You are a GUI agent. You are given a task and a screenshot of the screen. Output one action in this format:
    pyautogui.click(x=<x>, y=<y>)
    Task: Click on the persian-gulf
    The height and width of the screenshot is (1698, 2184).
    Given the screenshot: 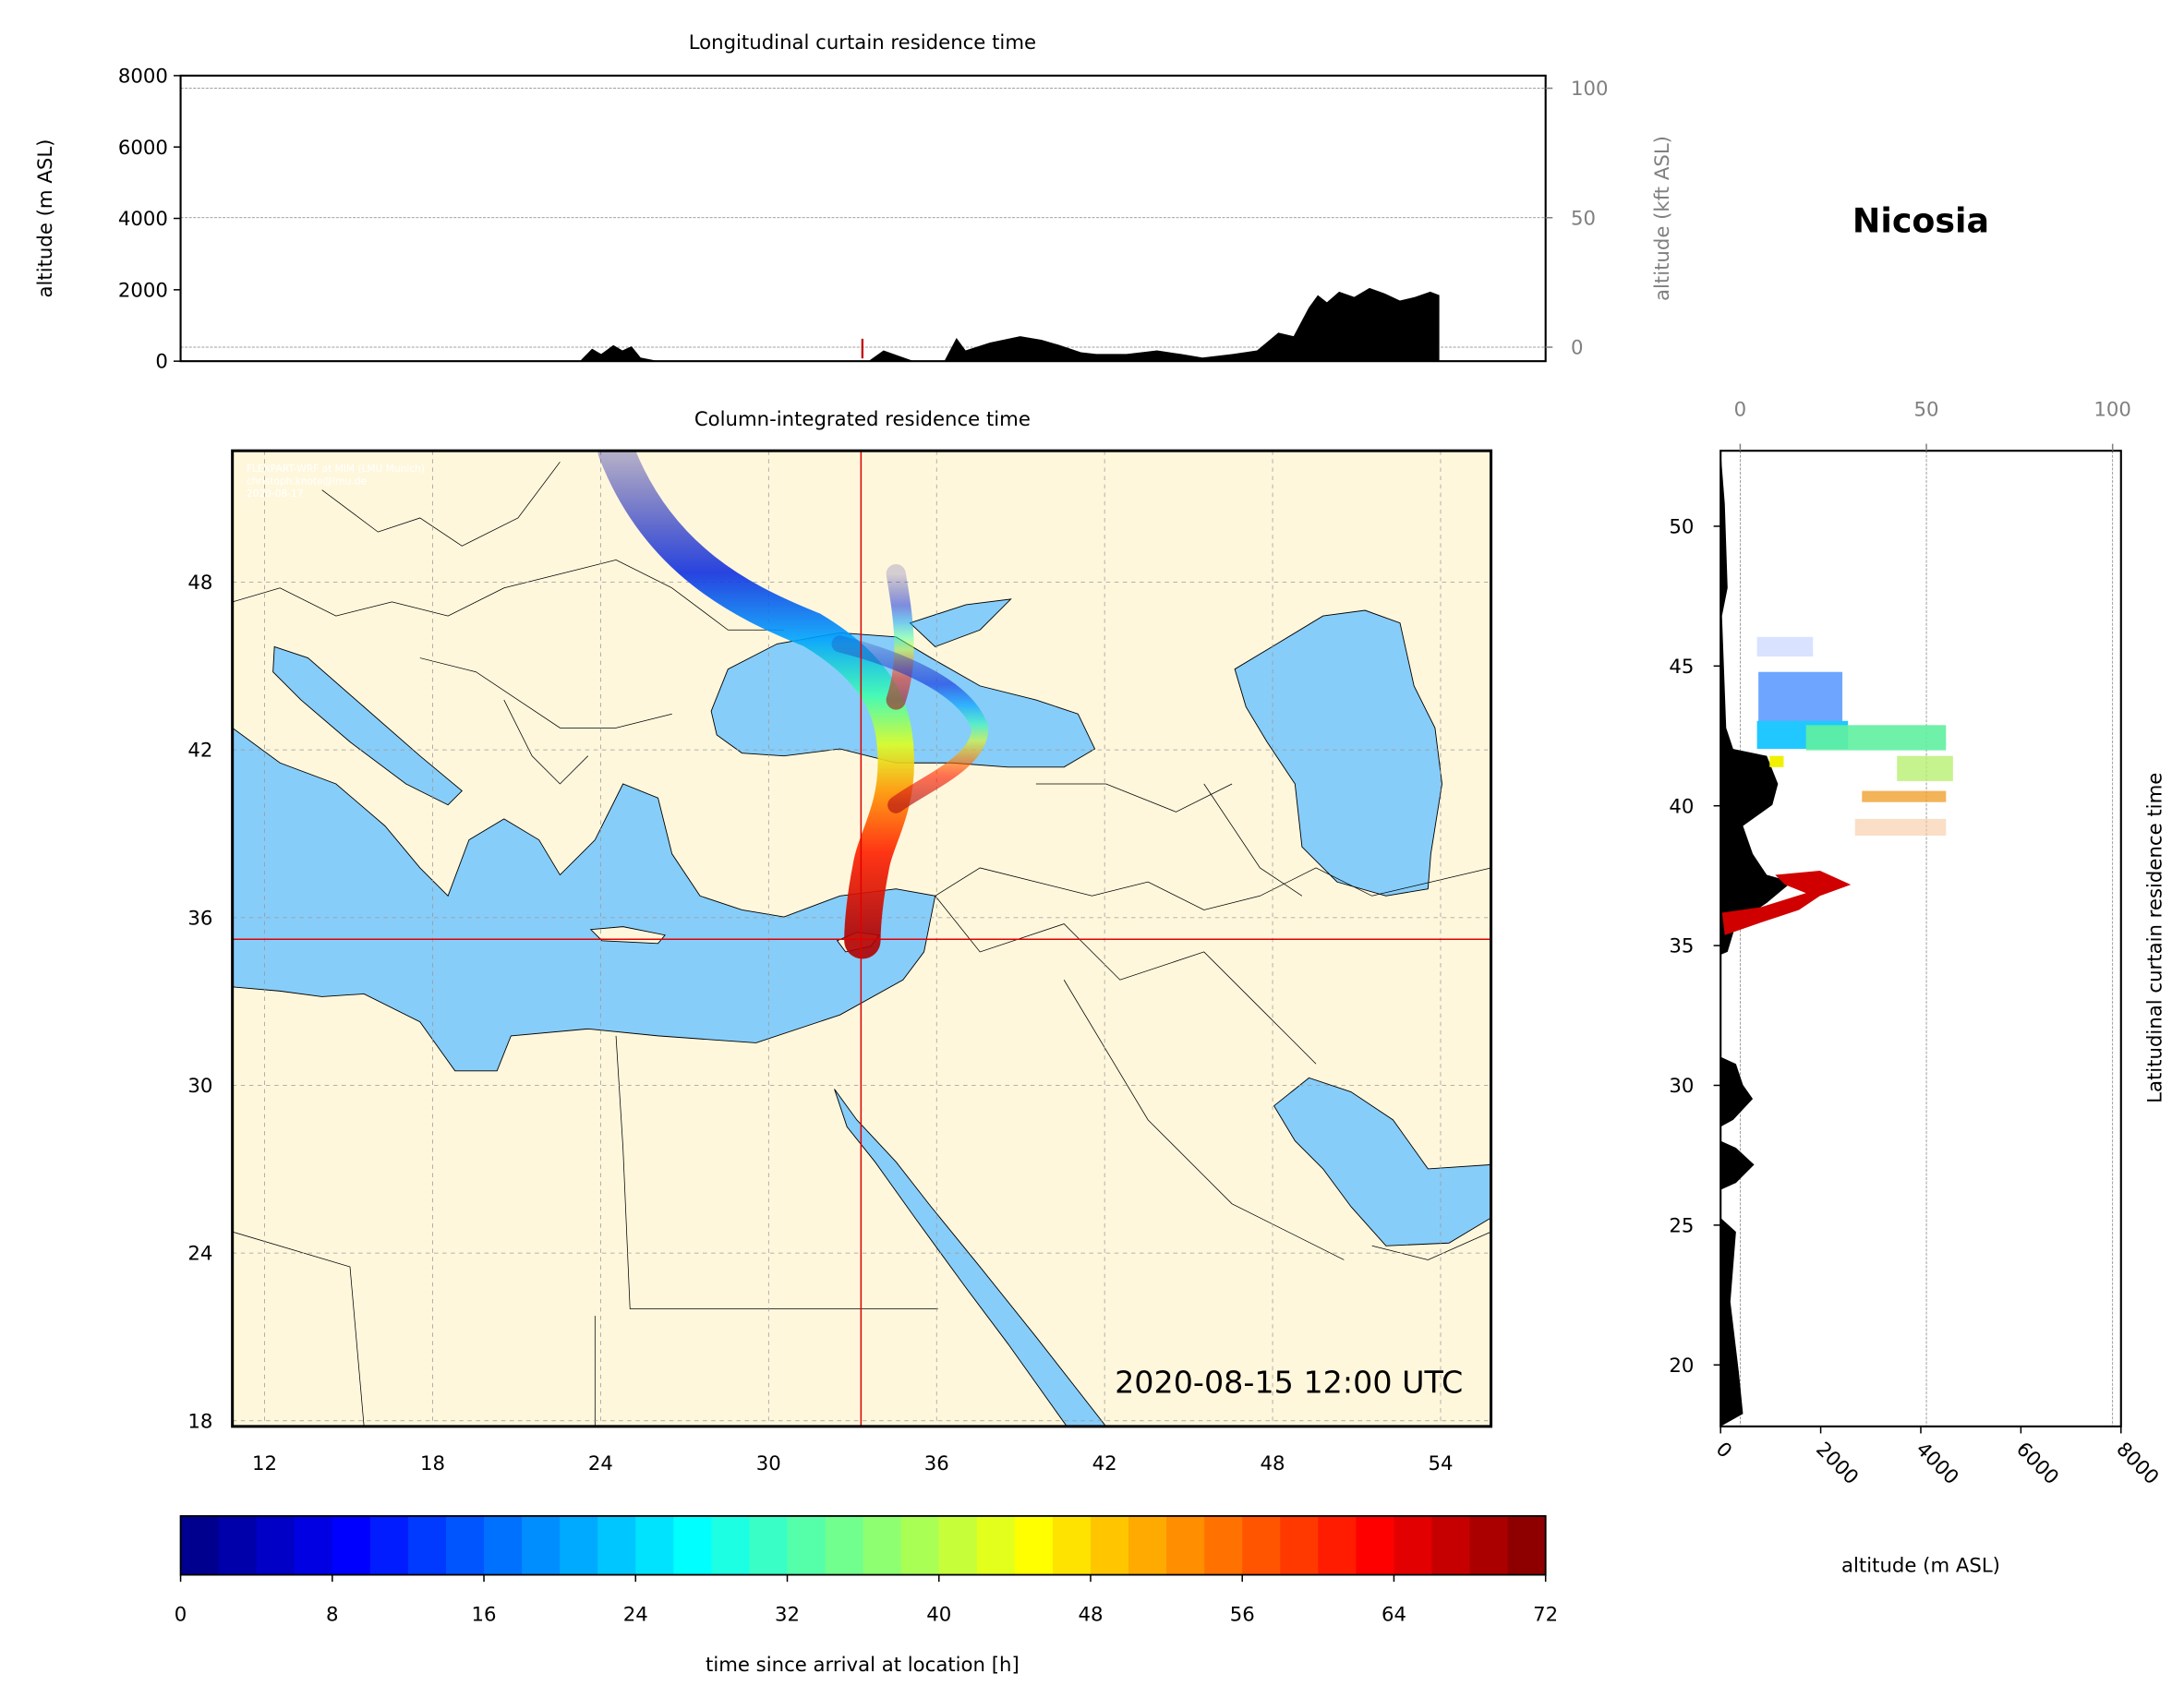 What is the action you would take?
    pyautogui.click(x=1382, y=1161)
    